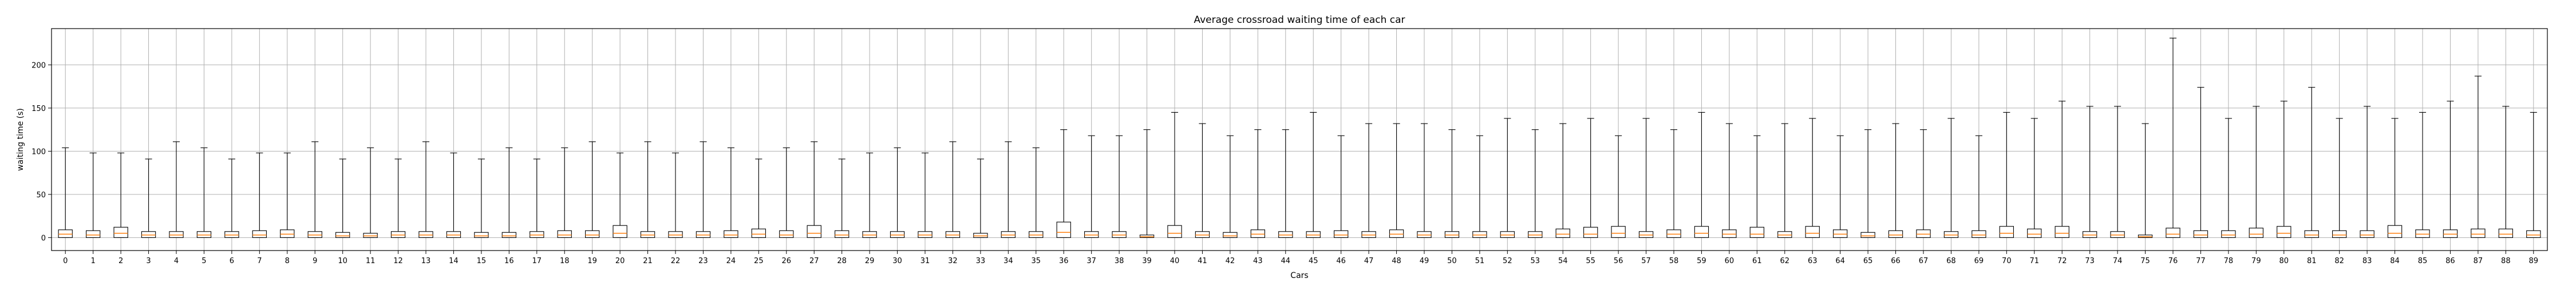 This screenshot has height=286, width=2576. Describe the element at coordinates (1299, 275) in the screenshot. I see `x-axis-label: Cars` at that location.